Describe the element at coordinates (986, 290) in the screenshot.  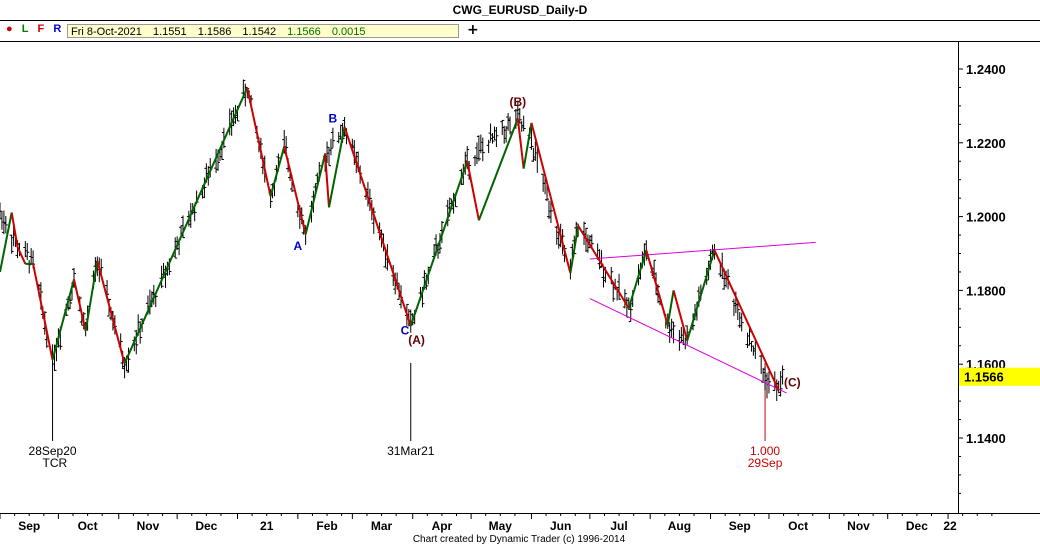
I see `y-tick-label: 1.1800` at that location.